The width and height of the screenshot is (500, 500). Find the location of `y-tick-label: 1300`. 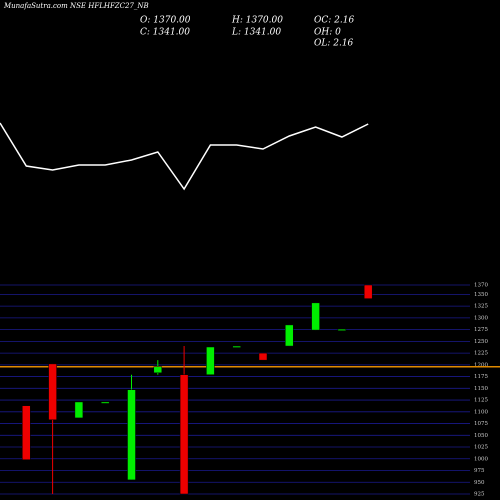

y-tick-label: 1300 is located at coordinates (481, 318).